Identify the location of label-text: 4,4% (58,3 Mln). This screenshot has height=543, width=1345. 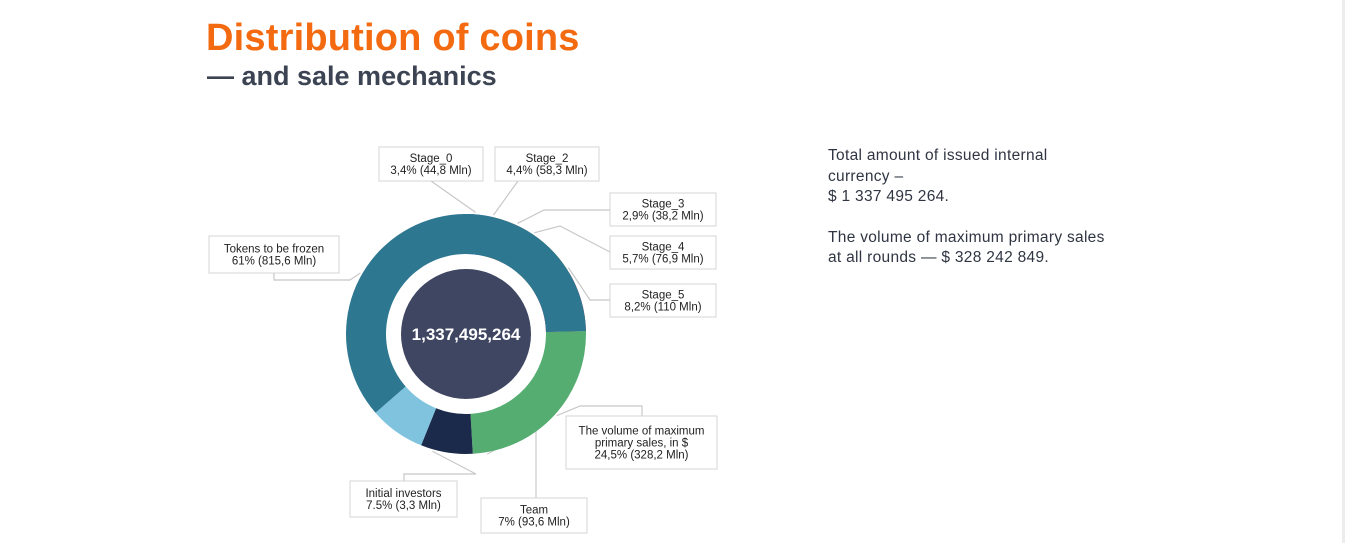
(546, 171).